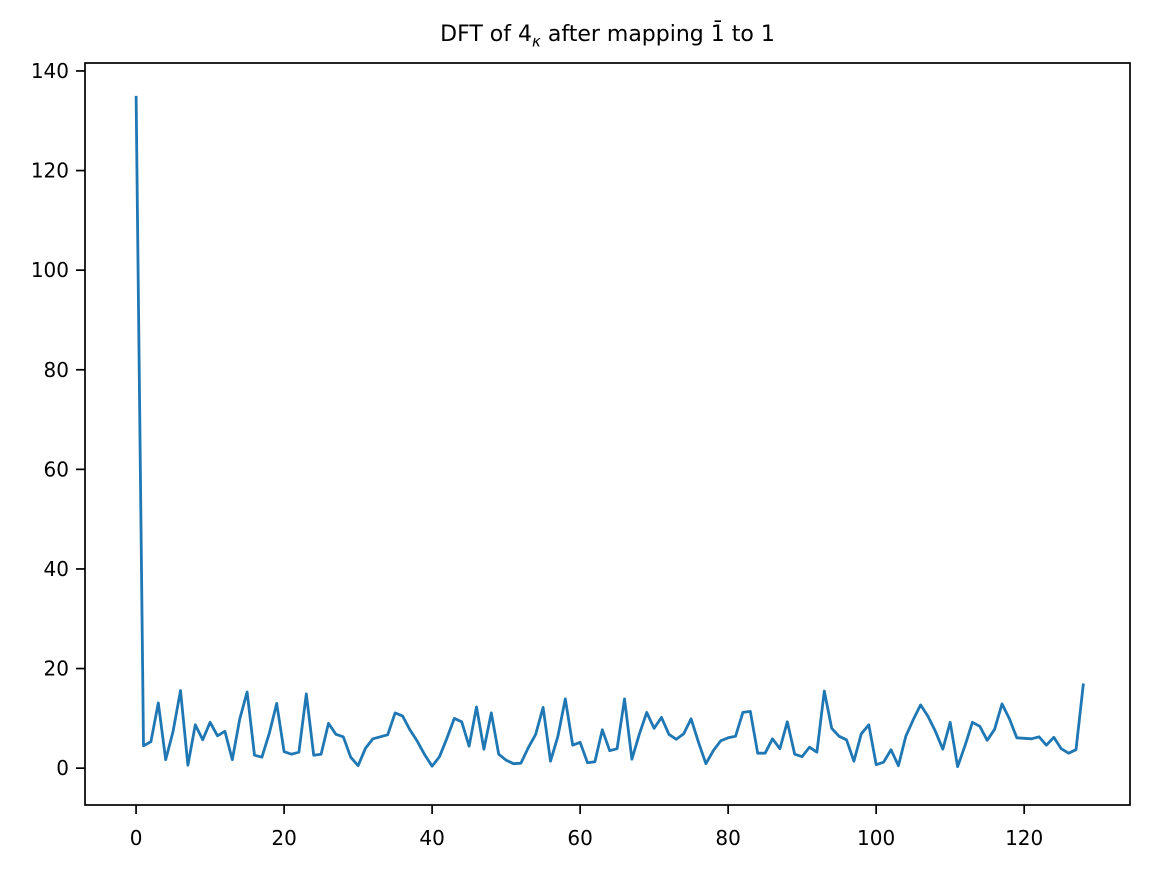 This screenshot has height=869, width=1149. What do you see at coordinates (56, 569) in the screenshot?
I see `y-tick-label: 40` at bounding box center [56, 569].